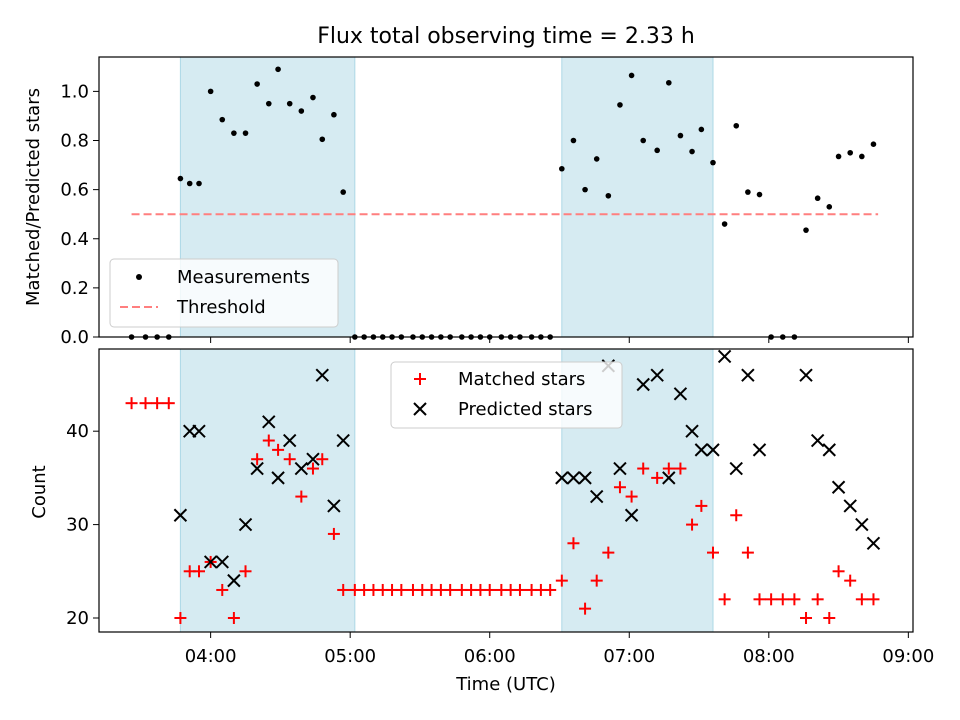  Describe the element at coordinates (243, 277) in the screenshot. I see `legend-measurements-label: Measurements` at that location.